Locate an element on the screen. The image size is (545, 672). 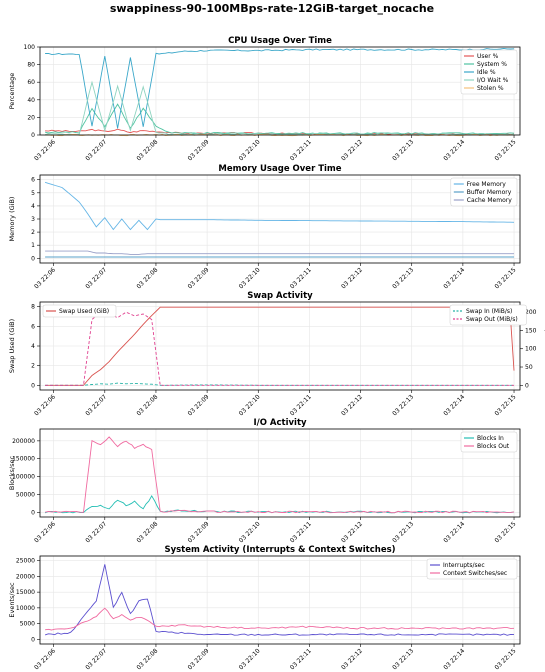
legend-label: Context Switches/sec is located at coordinates (475, 573).